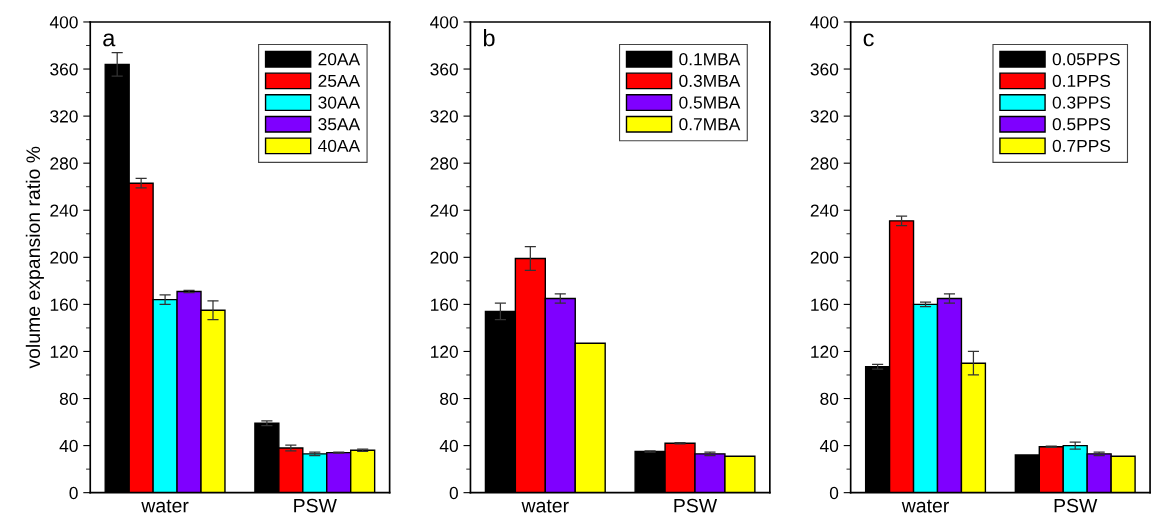 This screenshot has height=523, width=1157. Describe the element at coordinates (339, 102) in the screenshot. I see `legend-label: 30AA` at that location.